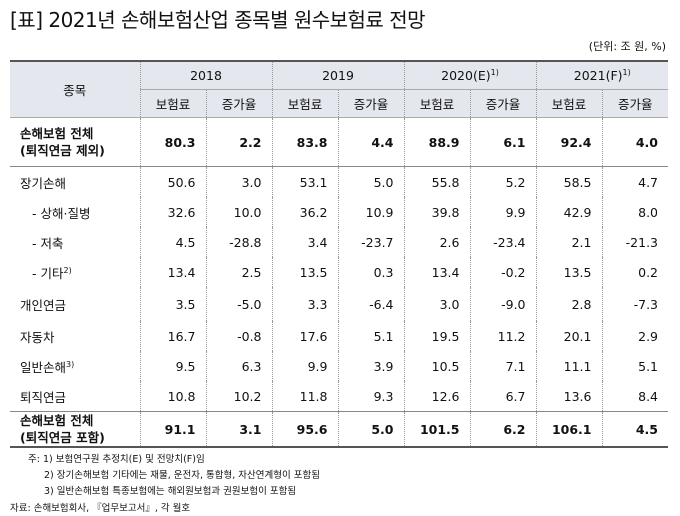  I want to click on header-row: 종목 2018 2019 2020(E)1) 2021(F)1), so click(339, 89).